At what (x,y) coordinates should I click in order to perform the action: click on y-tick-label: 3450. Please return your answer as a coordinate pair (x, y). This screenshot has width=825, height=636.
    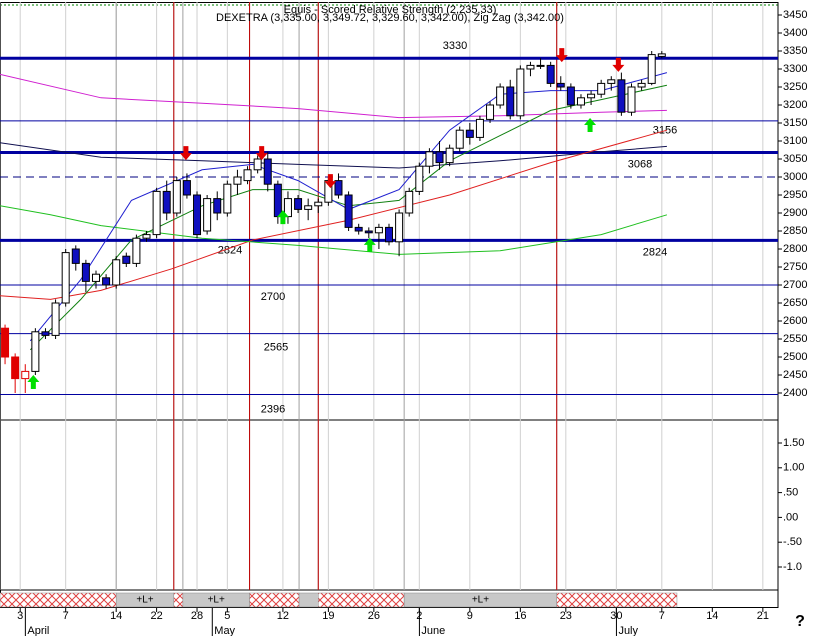
    Looking at the image, I should click on (795, 15).